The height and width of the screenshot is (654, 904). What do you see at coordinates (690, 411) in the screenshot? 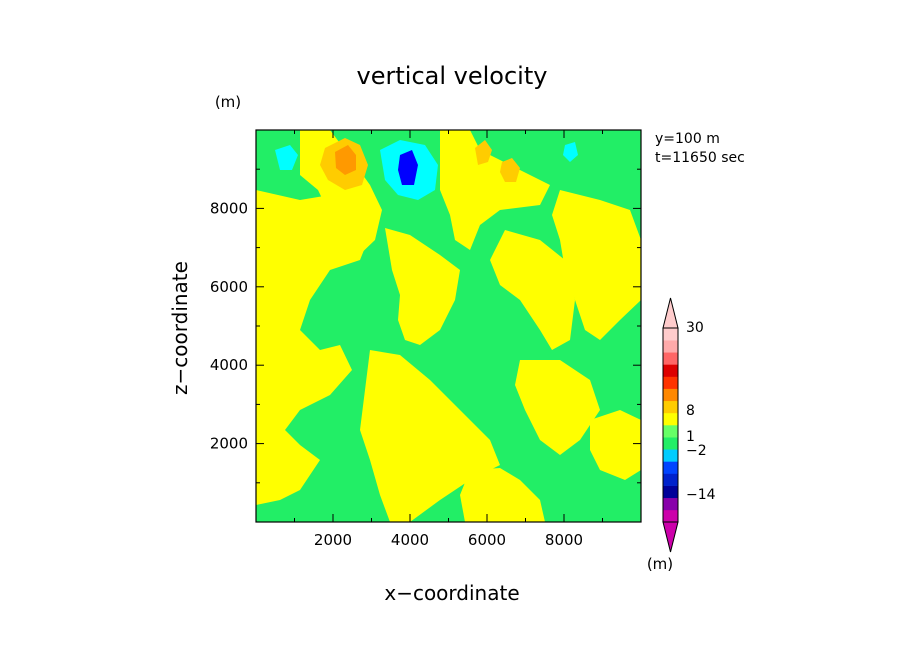
I see `colorbar-label: 8` at bounding box center [690, 411].